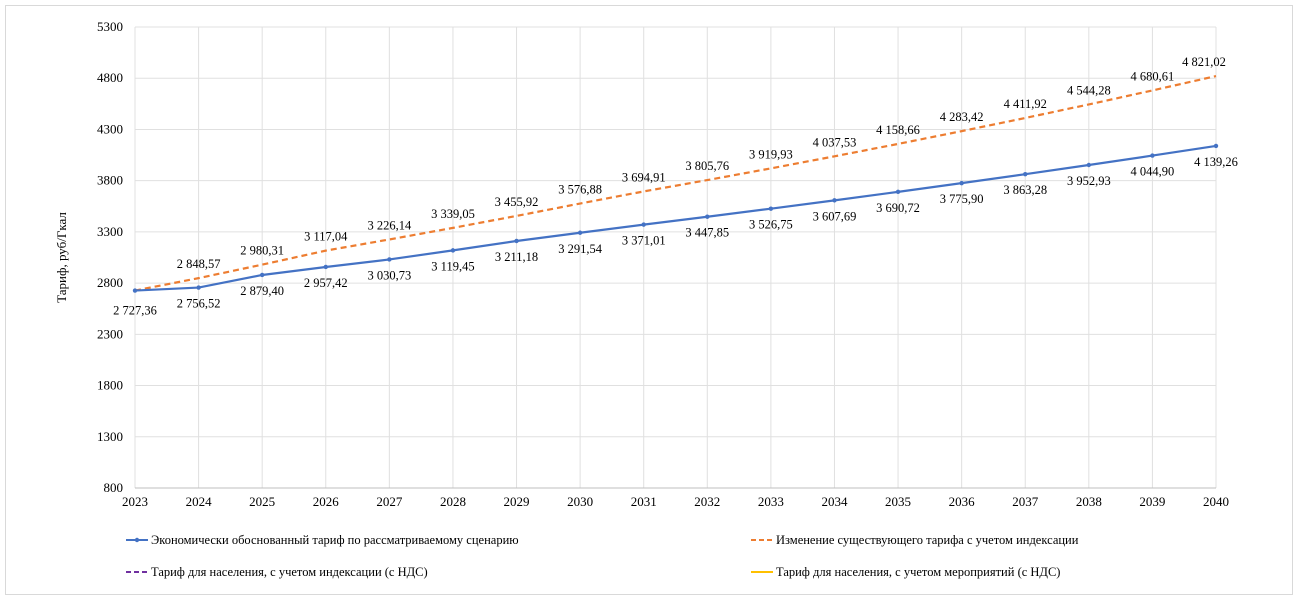 This screenshot has width=1299, height=600. What do you see at coordinates (834, 501) in the screenshot?
I see `x-tick-label: 2034` at bounding box center [834, 501].